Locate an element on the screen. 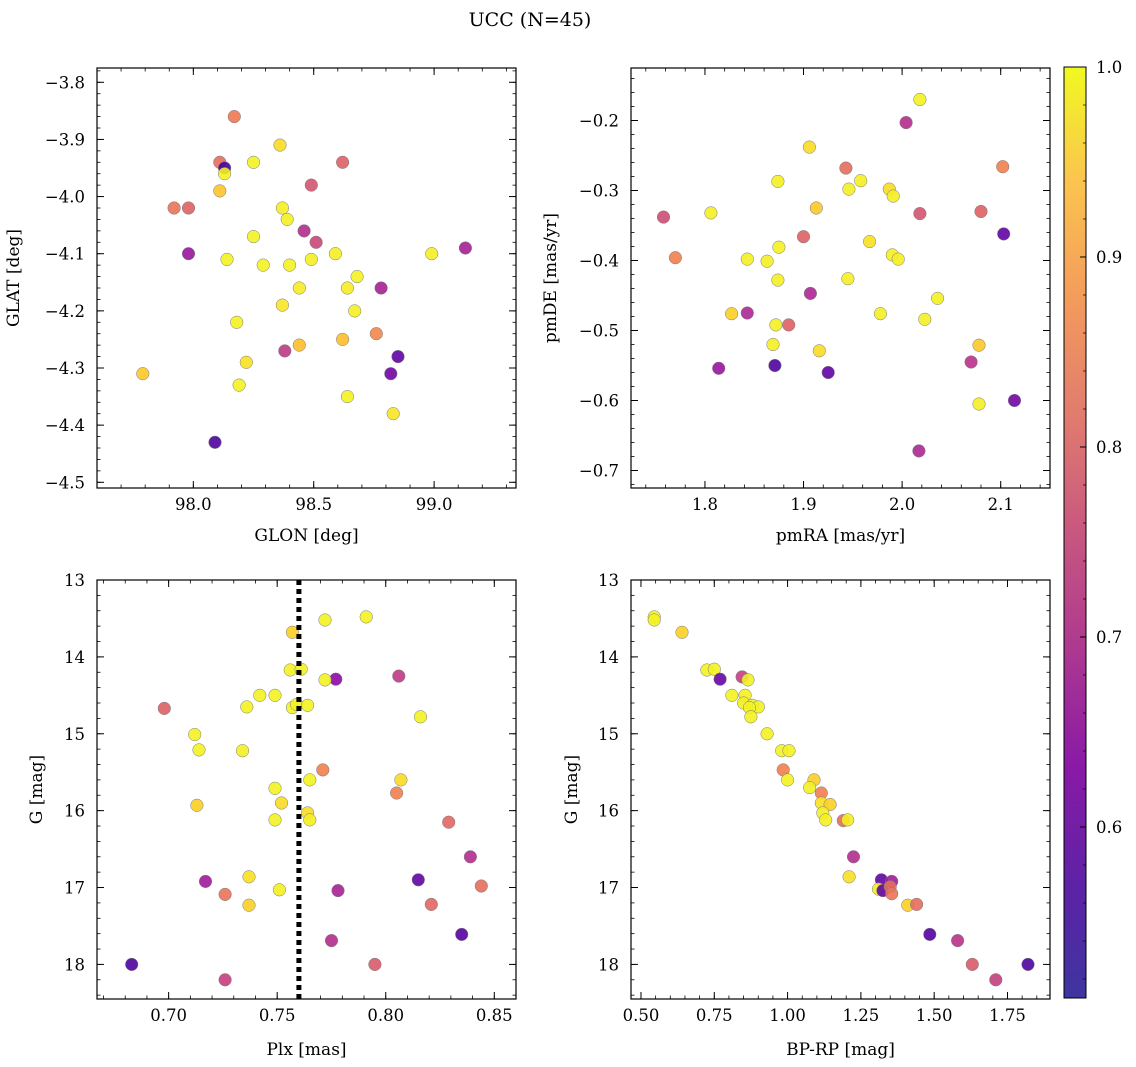  x-tick-label: 2.0 is located at coordinates (902, 504).